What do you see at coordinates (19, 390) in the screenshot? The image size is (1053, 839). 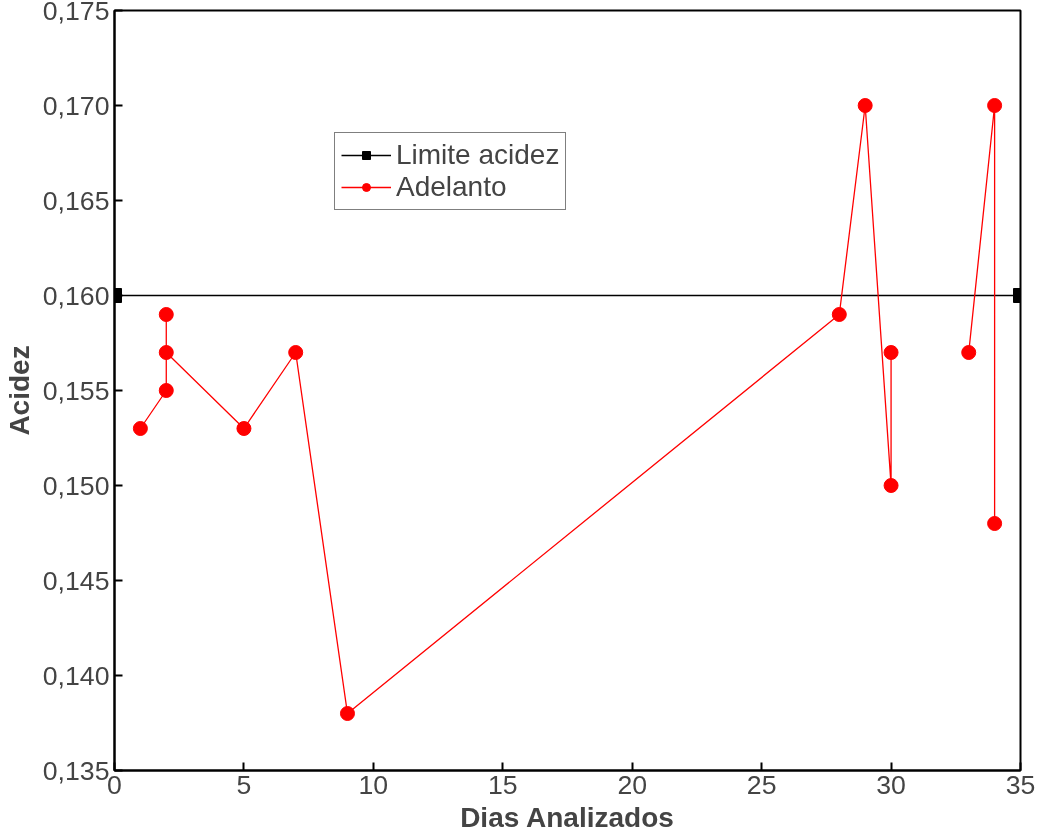 I see `y-axis-title: Acidez` at bounding box center [19, 390].